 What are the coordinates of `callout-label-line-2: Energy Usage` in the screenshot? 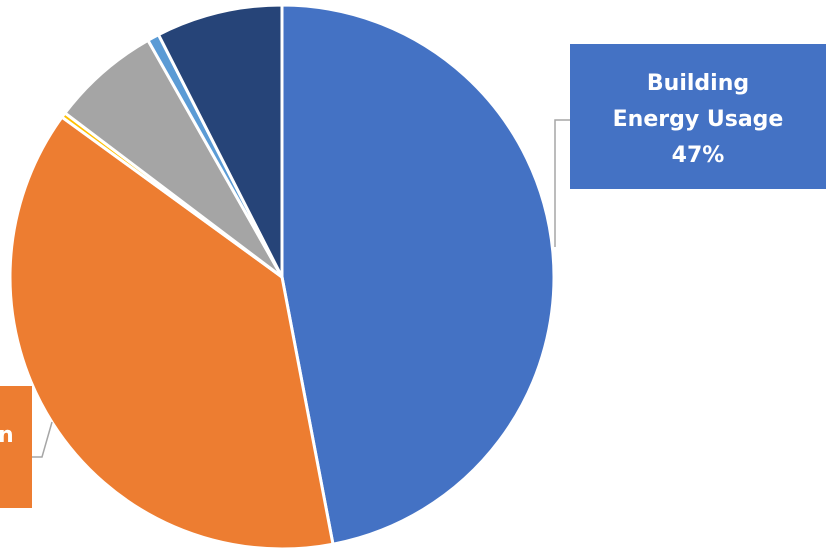 It's located at (698, 119).